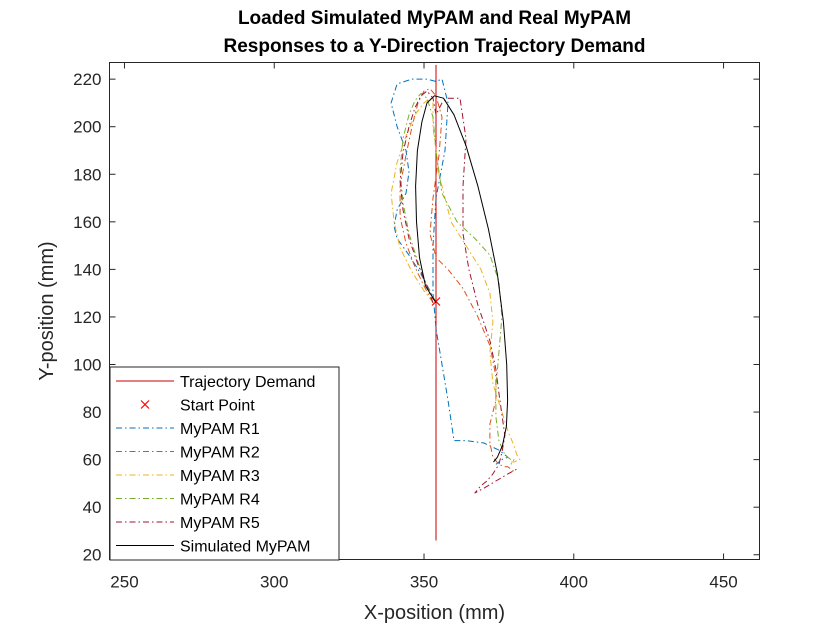  Describe the element at coordinates (247, 382) in the screenshot. I see `legend-label-trajectory-demand: Trajectory Demand` at that location.